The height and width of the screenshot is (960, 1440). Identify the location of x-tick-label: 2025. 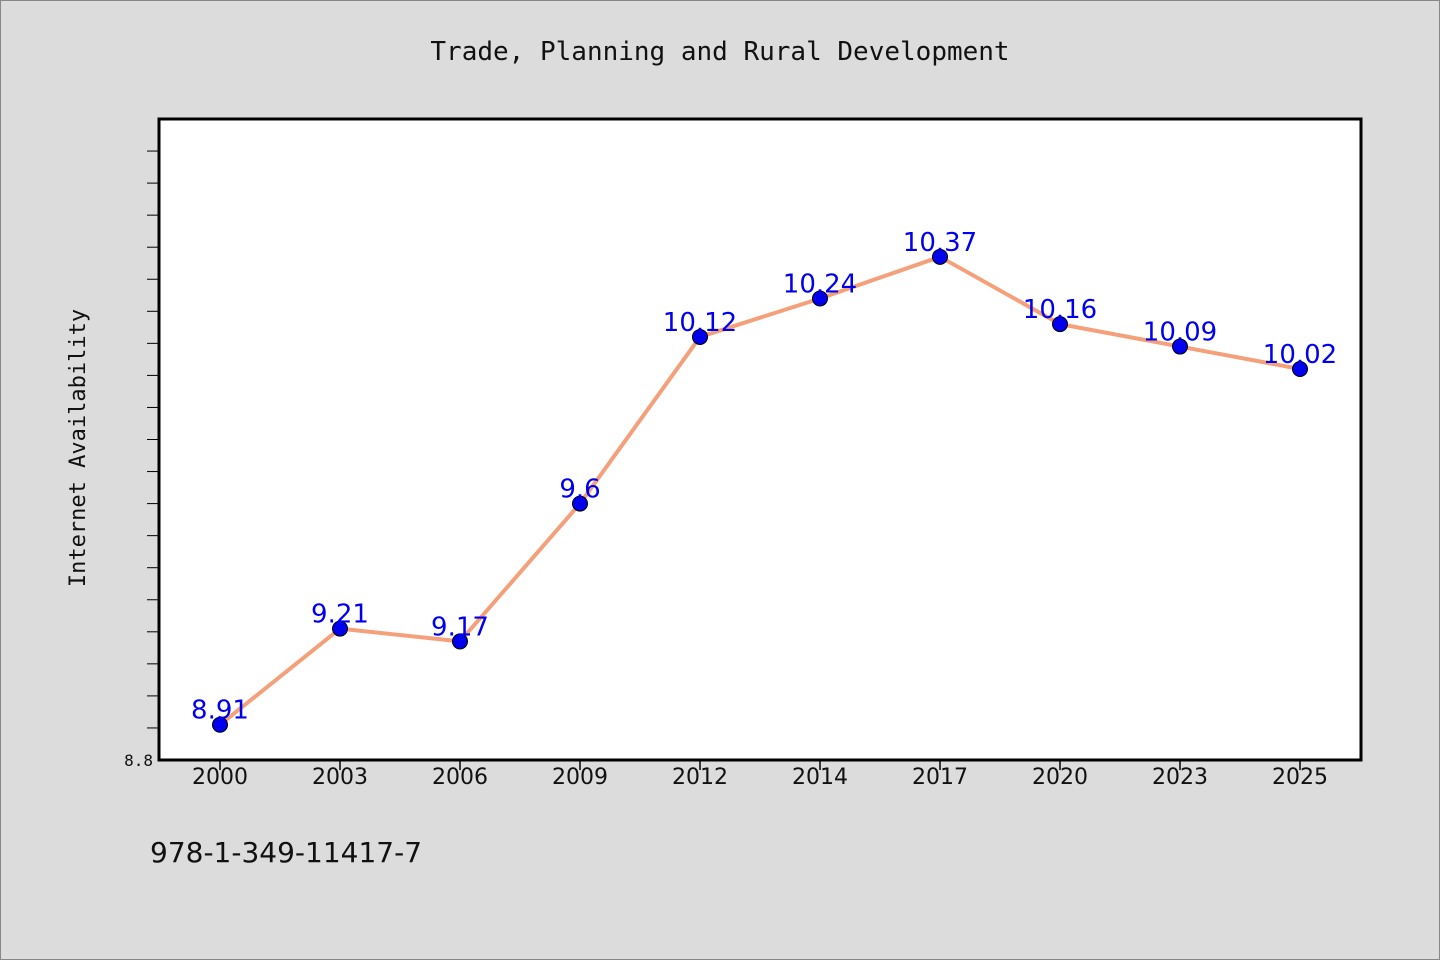
(1300, 777).